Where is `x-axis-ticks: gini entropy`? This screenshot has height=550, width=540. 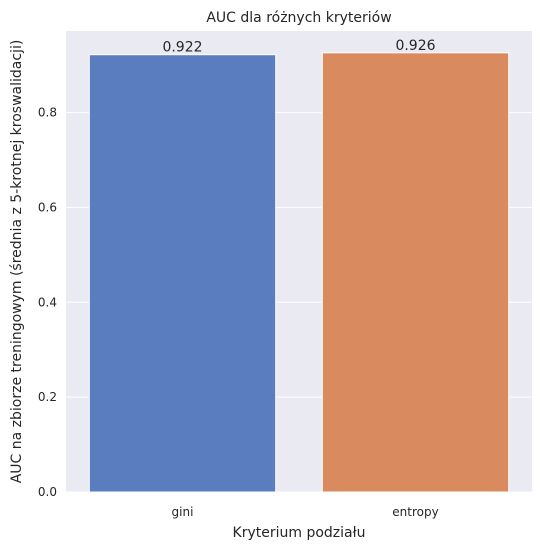
x-axis-ticks: gini entropy is located at coordinates (305, 512).